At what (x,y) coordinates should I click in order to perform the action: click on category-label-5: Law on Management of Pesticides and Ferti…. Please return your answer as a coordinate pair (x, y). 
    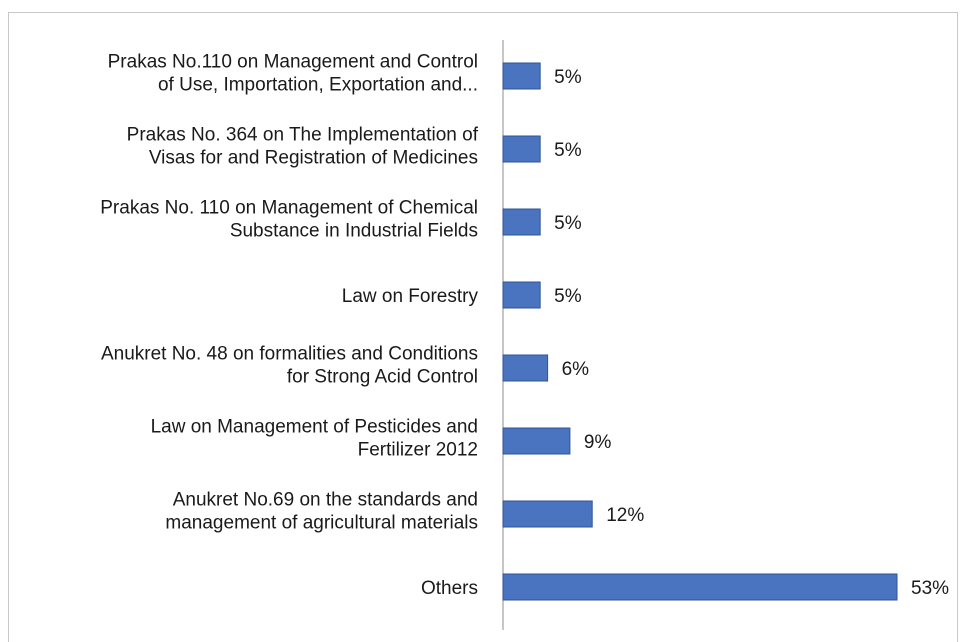
    Looking at the image, I should click on (314, 439).